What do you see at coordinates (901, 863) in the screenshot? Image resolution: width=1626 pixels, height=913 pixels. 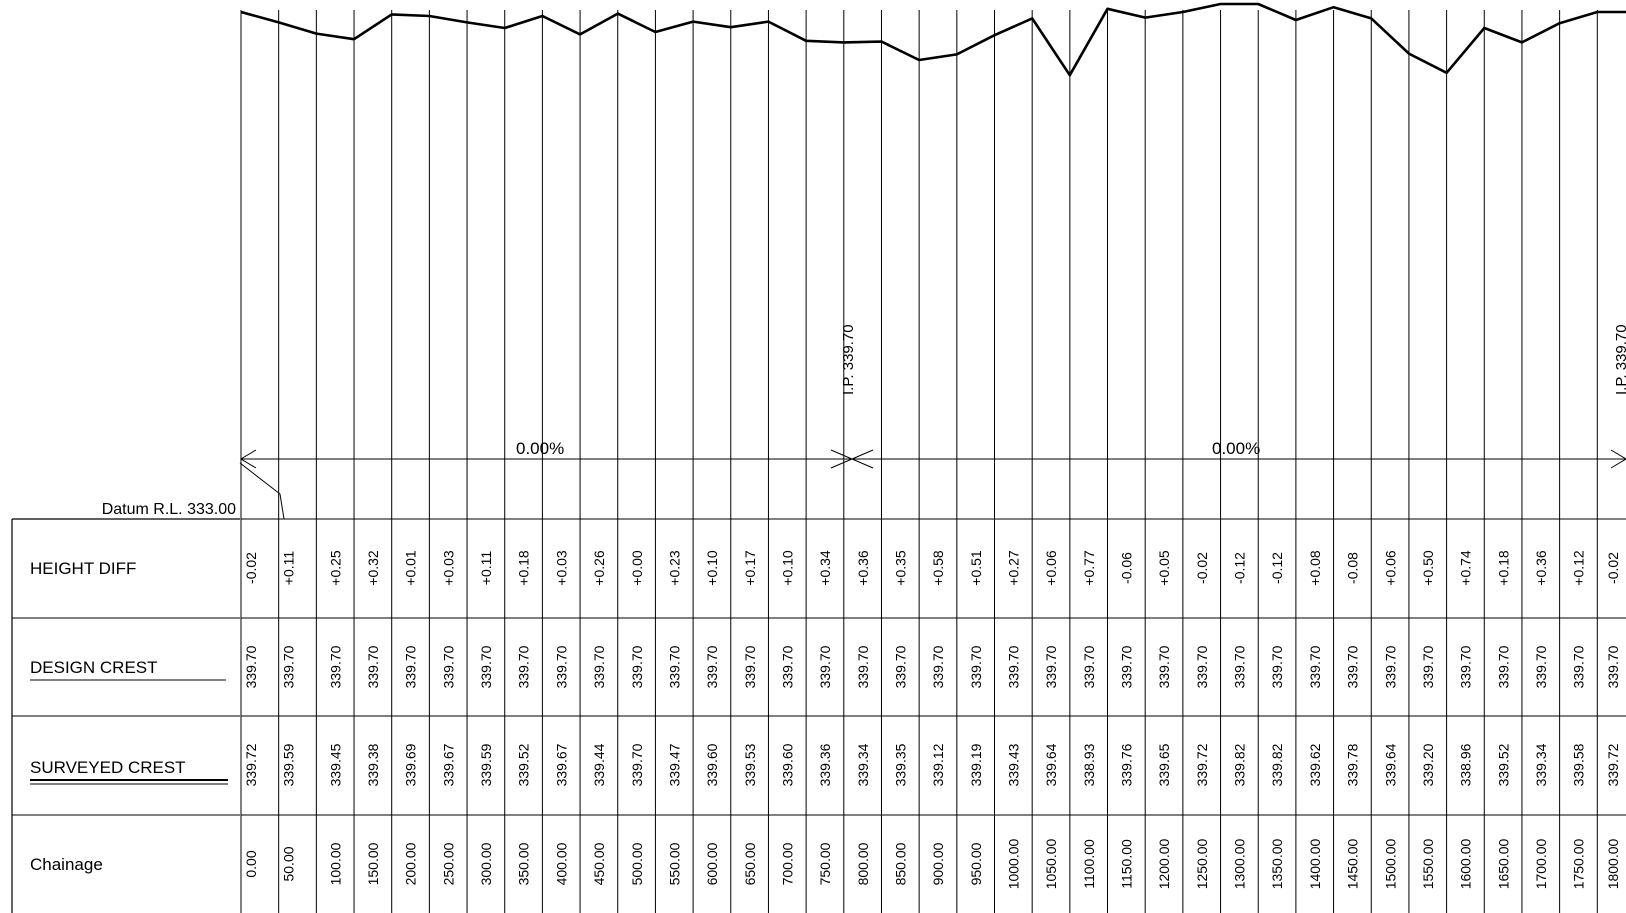 I see `chainage-value: 850.00` at bounding box center [901, 863].